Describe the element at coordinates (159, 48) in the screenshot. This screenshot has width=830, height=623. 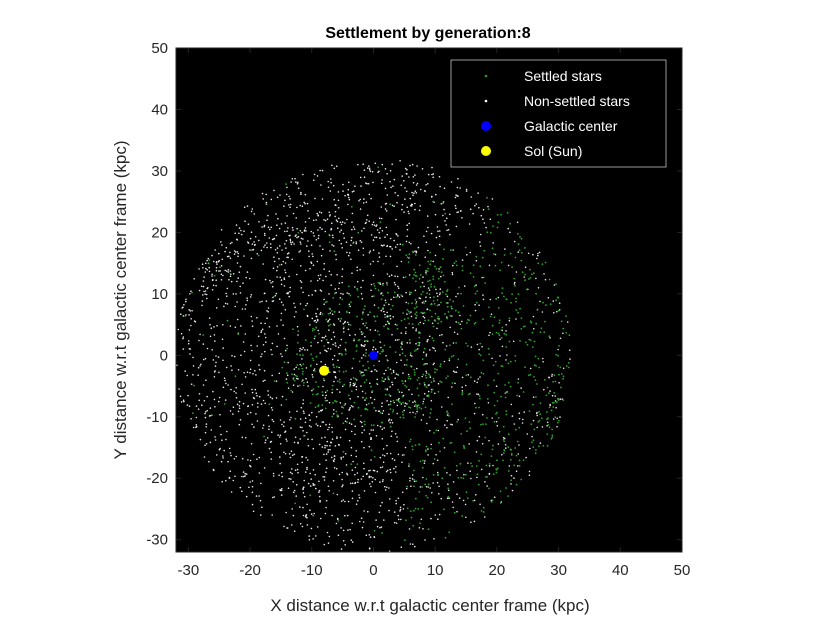
I see `y-tick-label: 50` at that location.